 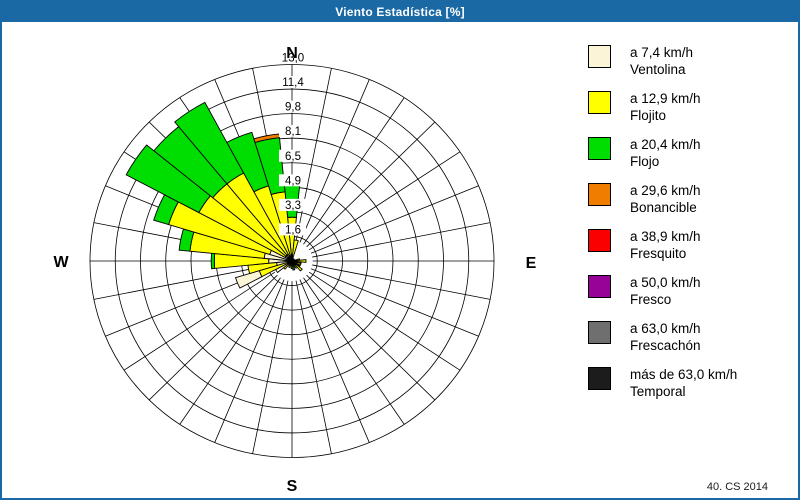 What do you see at coordinates (645, 161) in the screenshot?
I see `legend-category-label: Flojo` at bounding box center [645, 161].